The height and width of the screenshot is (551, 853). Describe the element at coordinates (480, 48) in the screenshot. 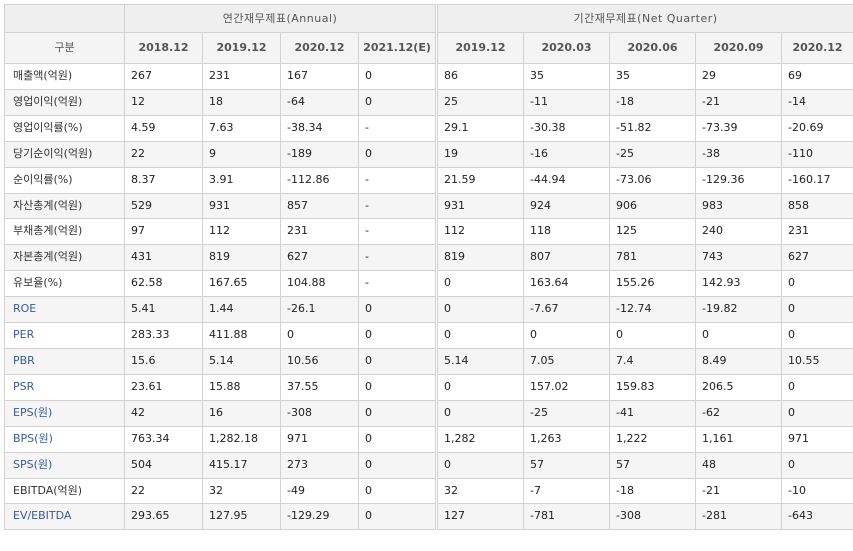

I see `quarter-column-header: 2019.12` at that location.